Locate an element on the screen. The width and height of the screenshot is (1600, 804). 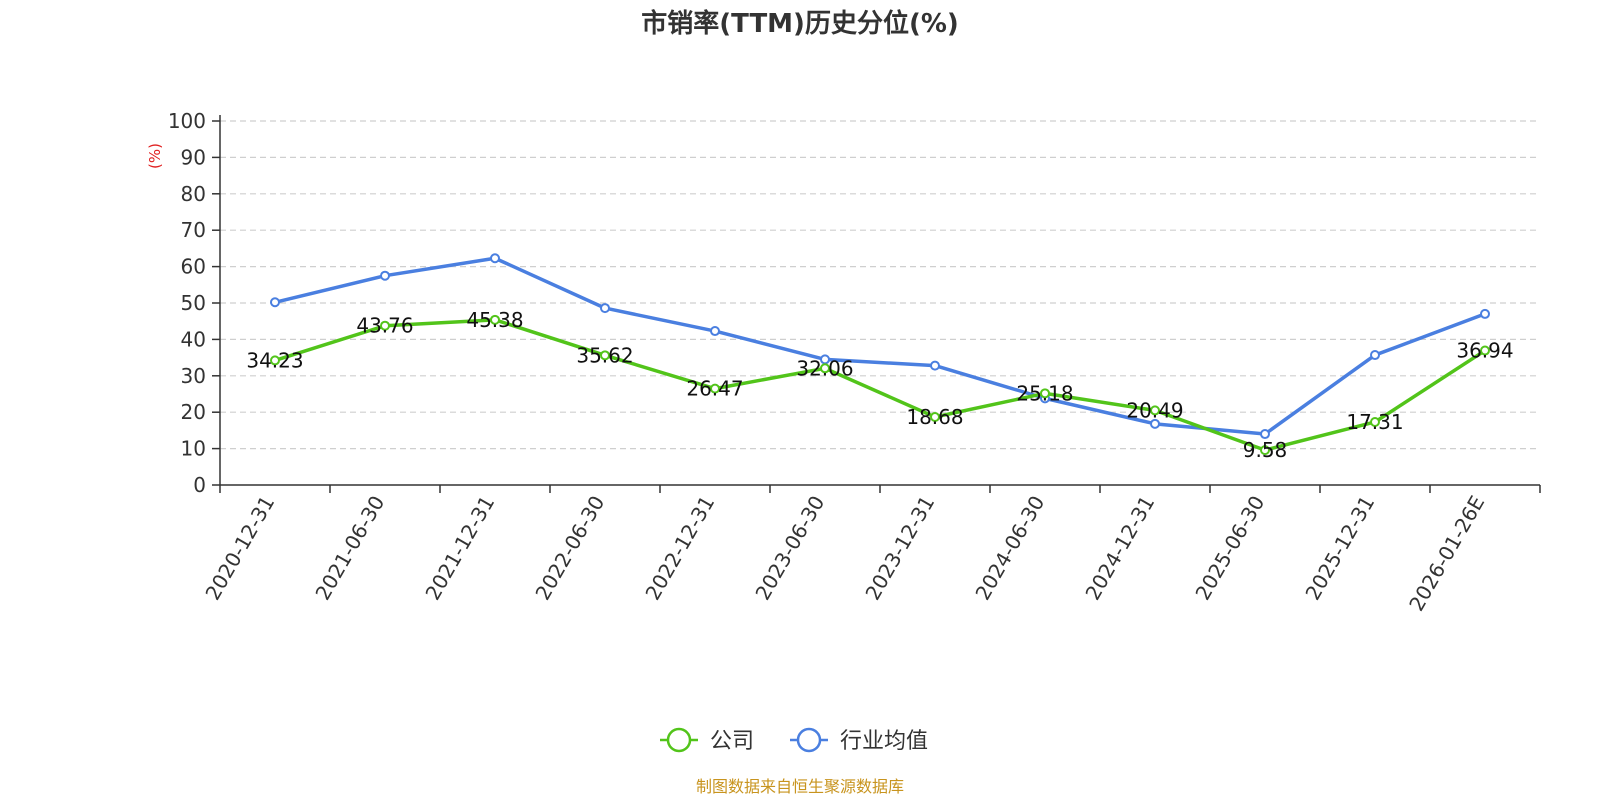
data-label: 45.38 is located at coordinates (494, 320).